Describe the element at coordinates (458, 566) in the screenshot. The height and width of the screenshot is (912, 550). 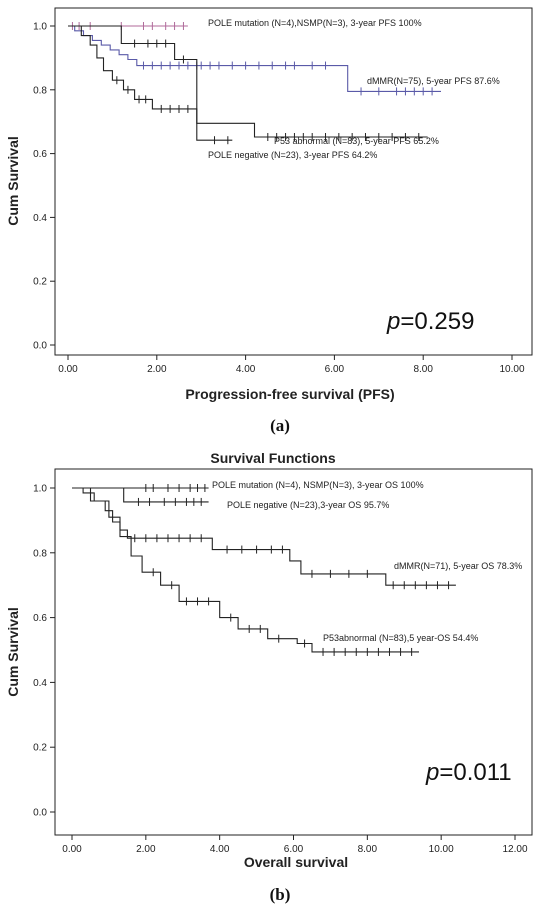
I see `panel-b-series-2-label: dMMR(N=71), 5-year OS 78.3%` at that location.